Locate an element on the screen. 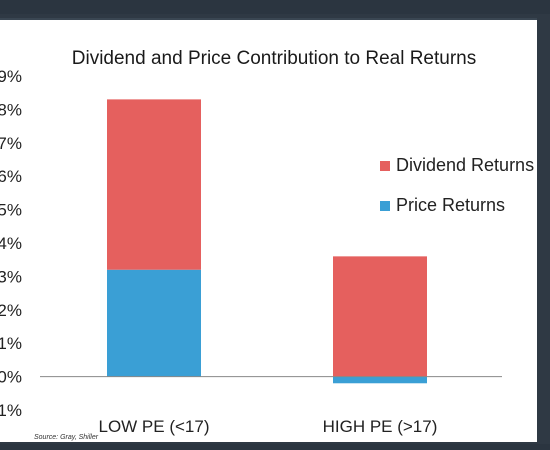 Image resolution: width=550 pixels, height=450 pixels. y-axis-ticks: -1% 0% 1% 2% 3% 4% 5% 6% 7% 8% 9% is located at coordinates (11, 243).